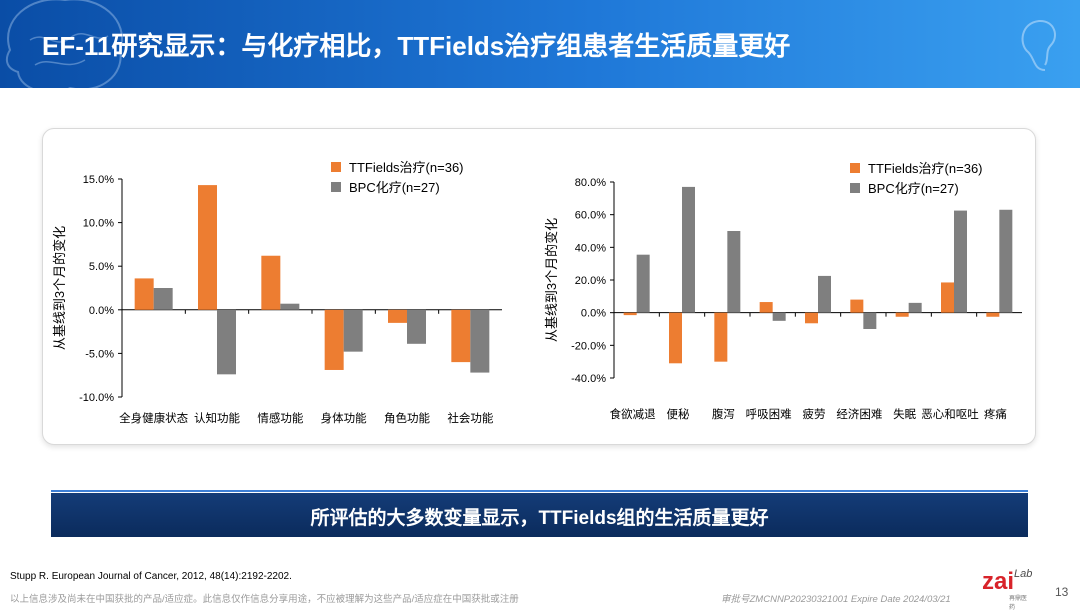 The image size is (1080, 611). Describe the element at coordinates (678, 414) in the screenshot. I see `category-label: 便秘` at that location.